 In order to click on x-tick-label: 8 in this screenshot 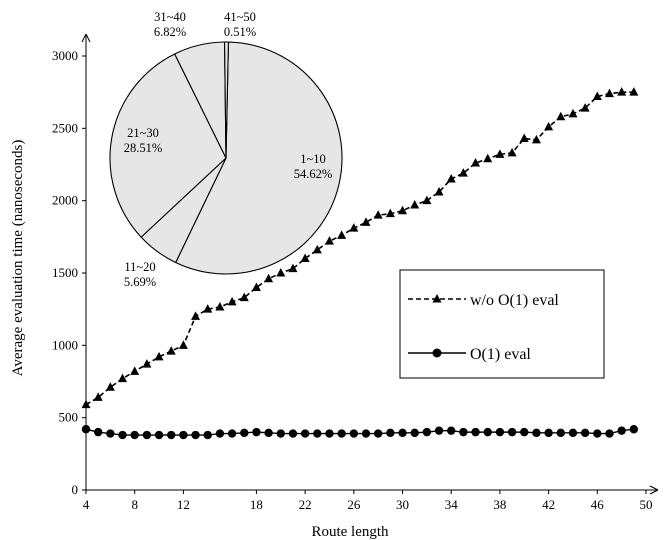, I will do `click(134, 504)`.